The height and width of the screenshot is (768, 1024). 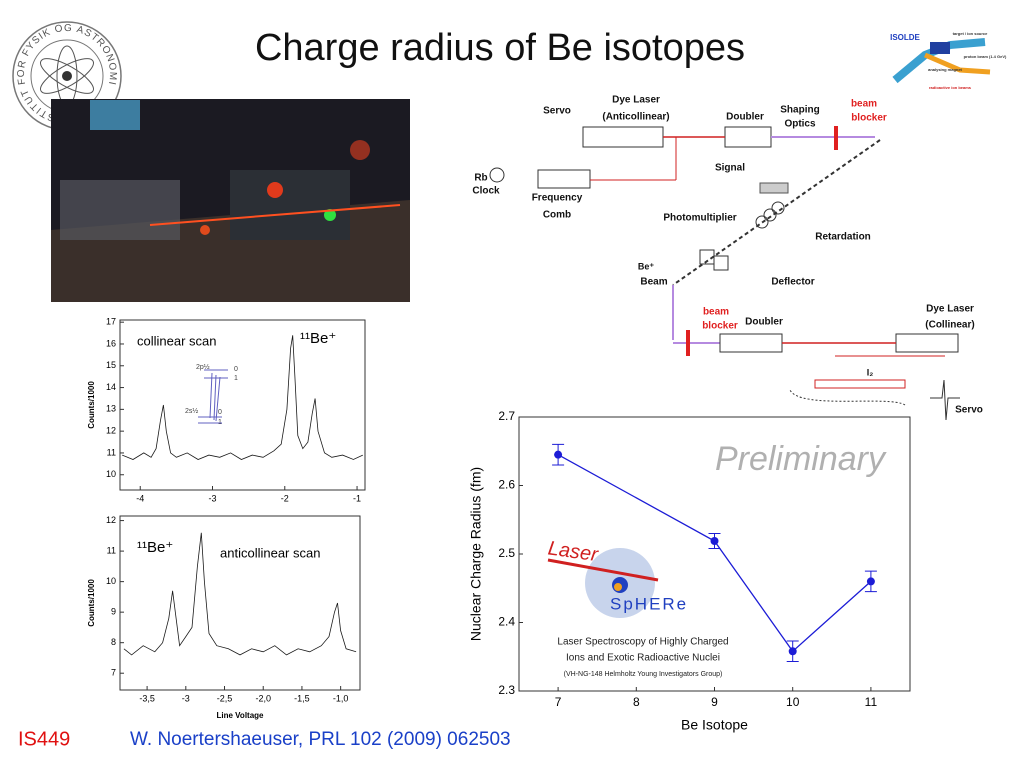 I want to click on title: Charge radius of Be isotopes, so click(x=500, y=48).